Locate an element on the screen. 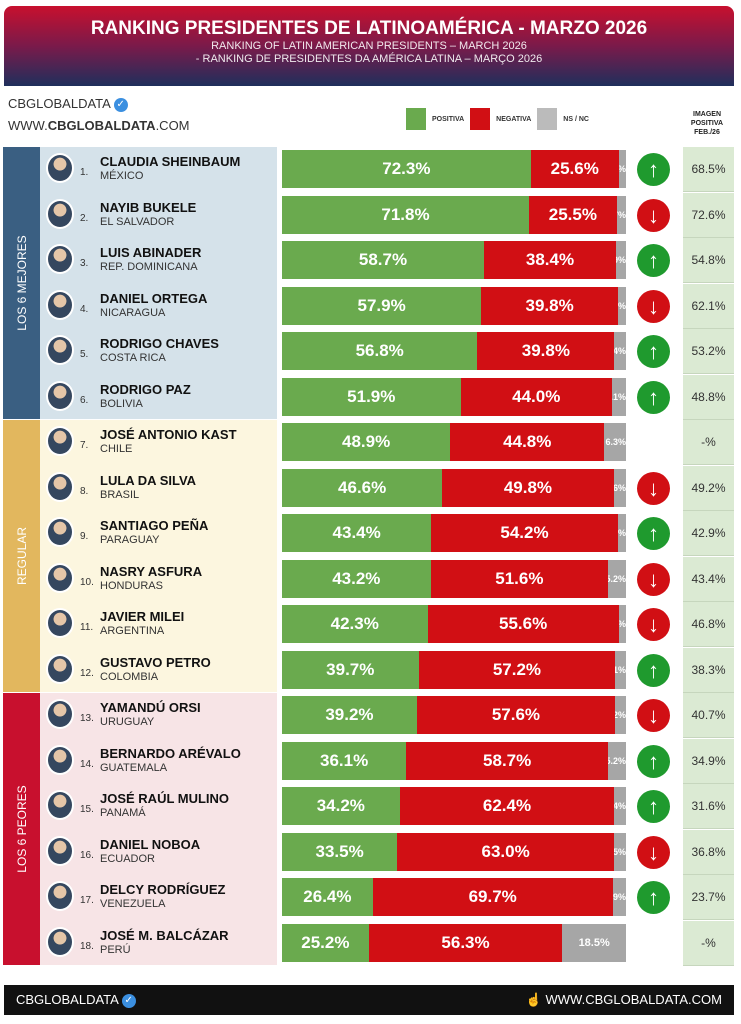 This screenshot has width=741, height=1024. rank: 10. is located at coordinates (87, 582).